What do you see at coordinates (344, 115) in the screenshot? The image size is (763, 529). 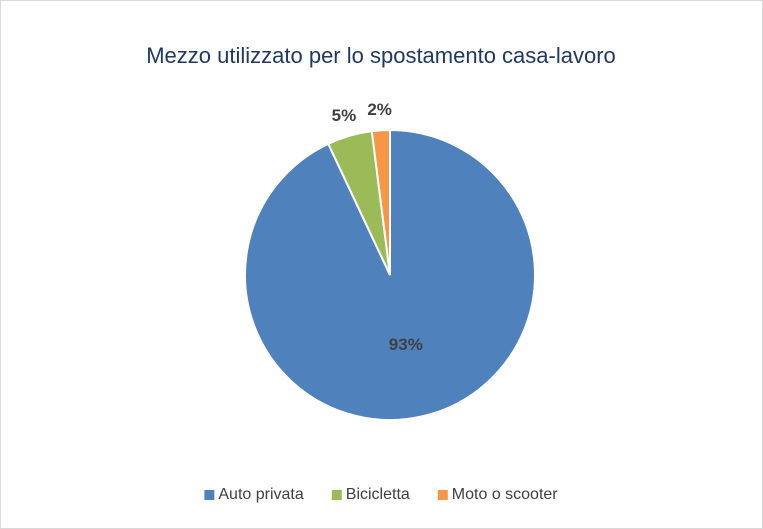 I see `data-label: 5%` at bounding box center [344, 115].